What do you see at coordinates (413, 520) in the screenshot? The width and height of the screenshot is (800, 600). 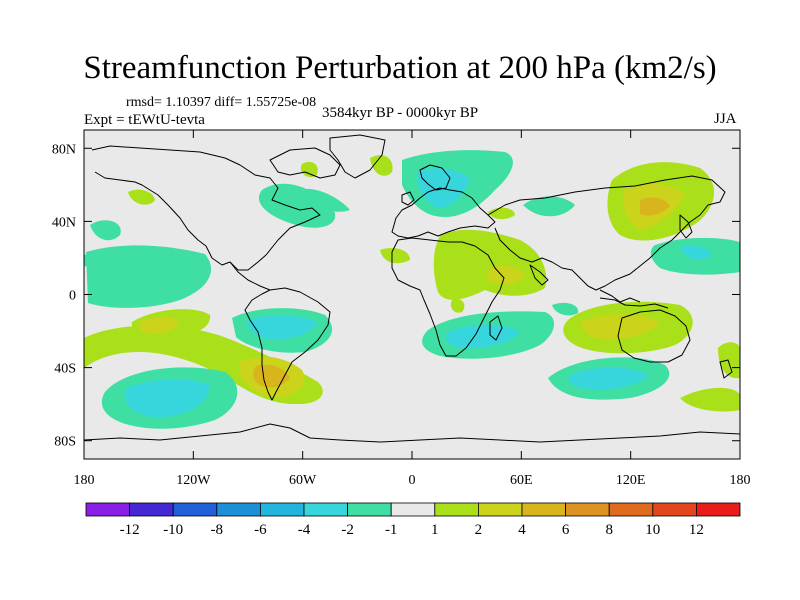 I see `colorbar: -12 -10 -8 -6 -4 -2 -1 1 2 4 6 8 10 12` at bounding box center [413, 520].